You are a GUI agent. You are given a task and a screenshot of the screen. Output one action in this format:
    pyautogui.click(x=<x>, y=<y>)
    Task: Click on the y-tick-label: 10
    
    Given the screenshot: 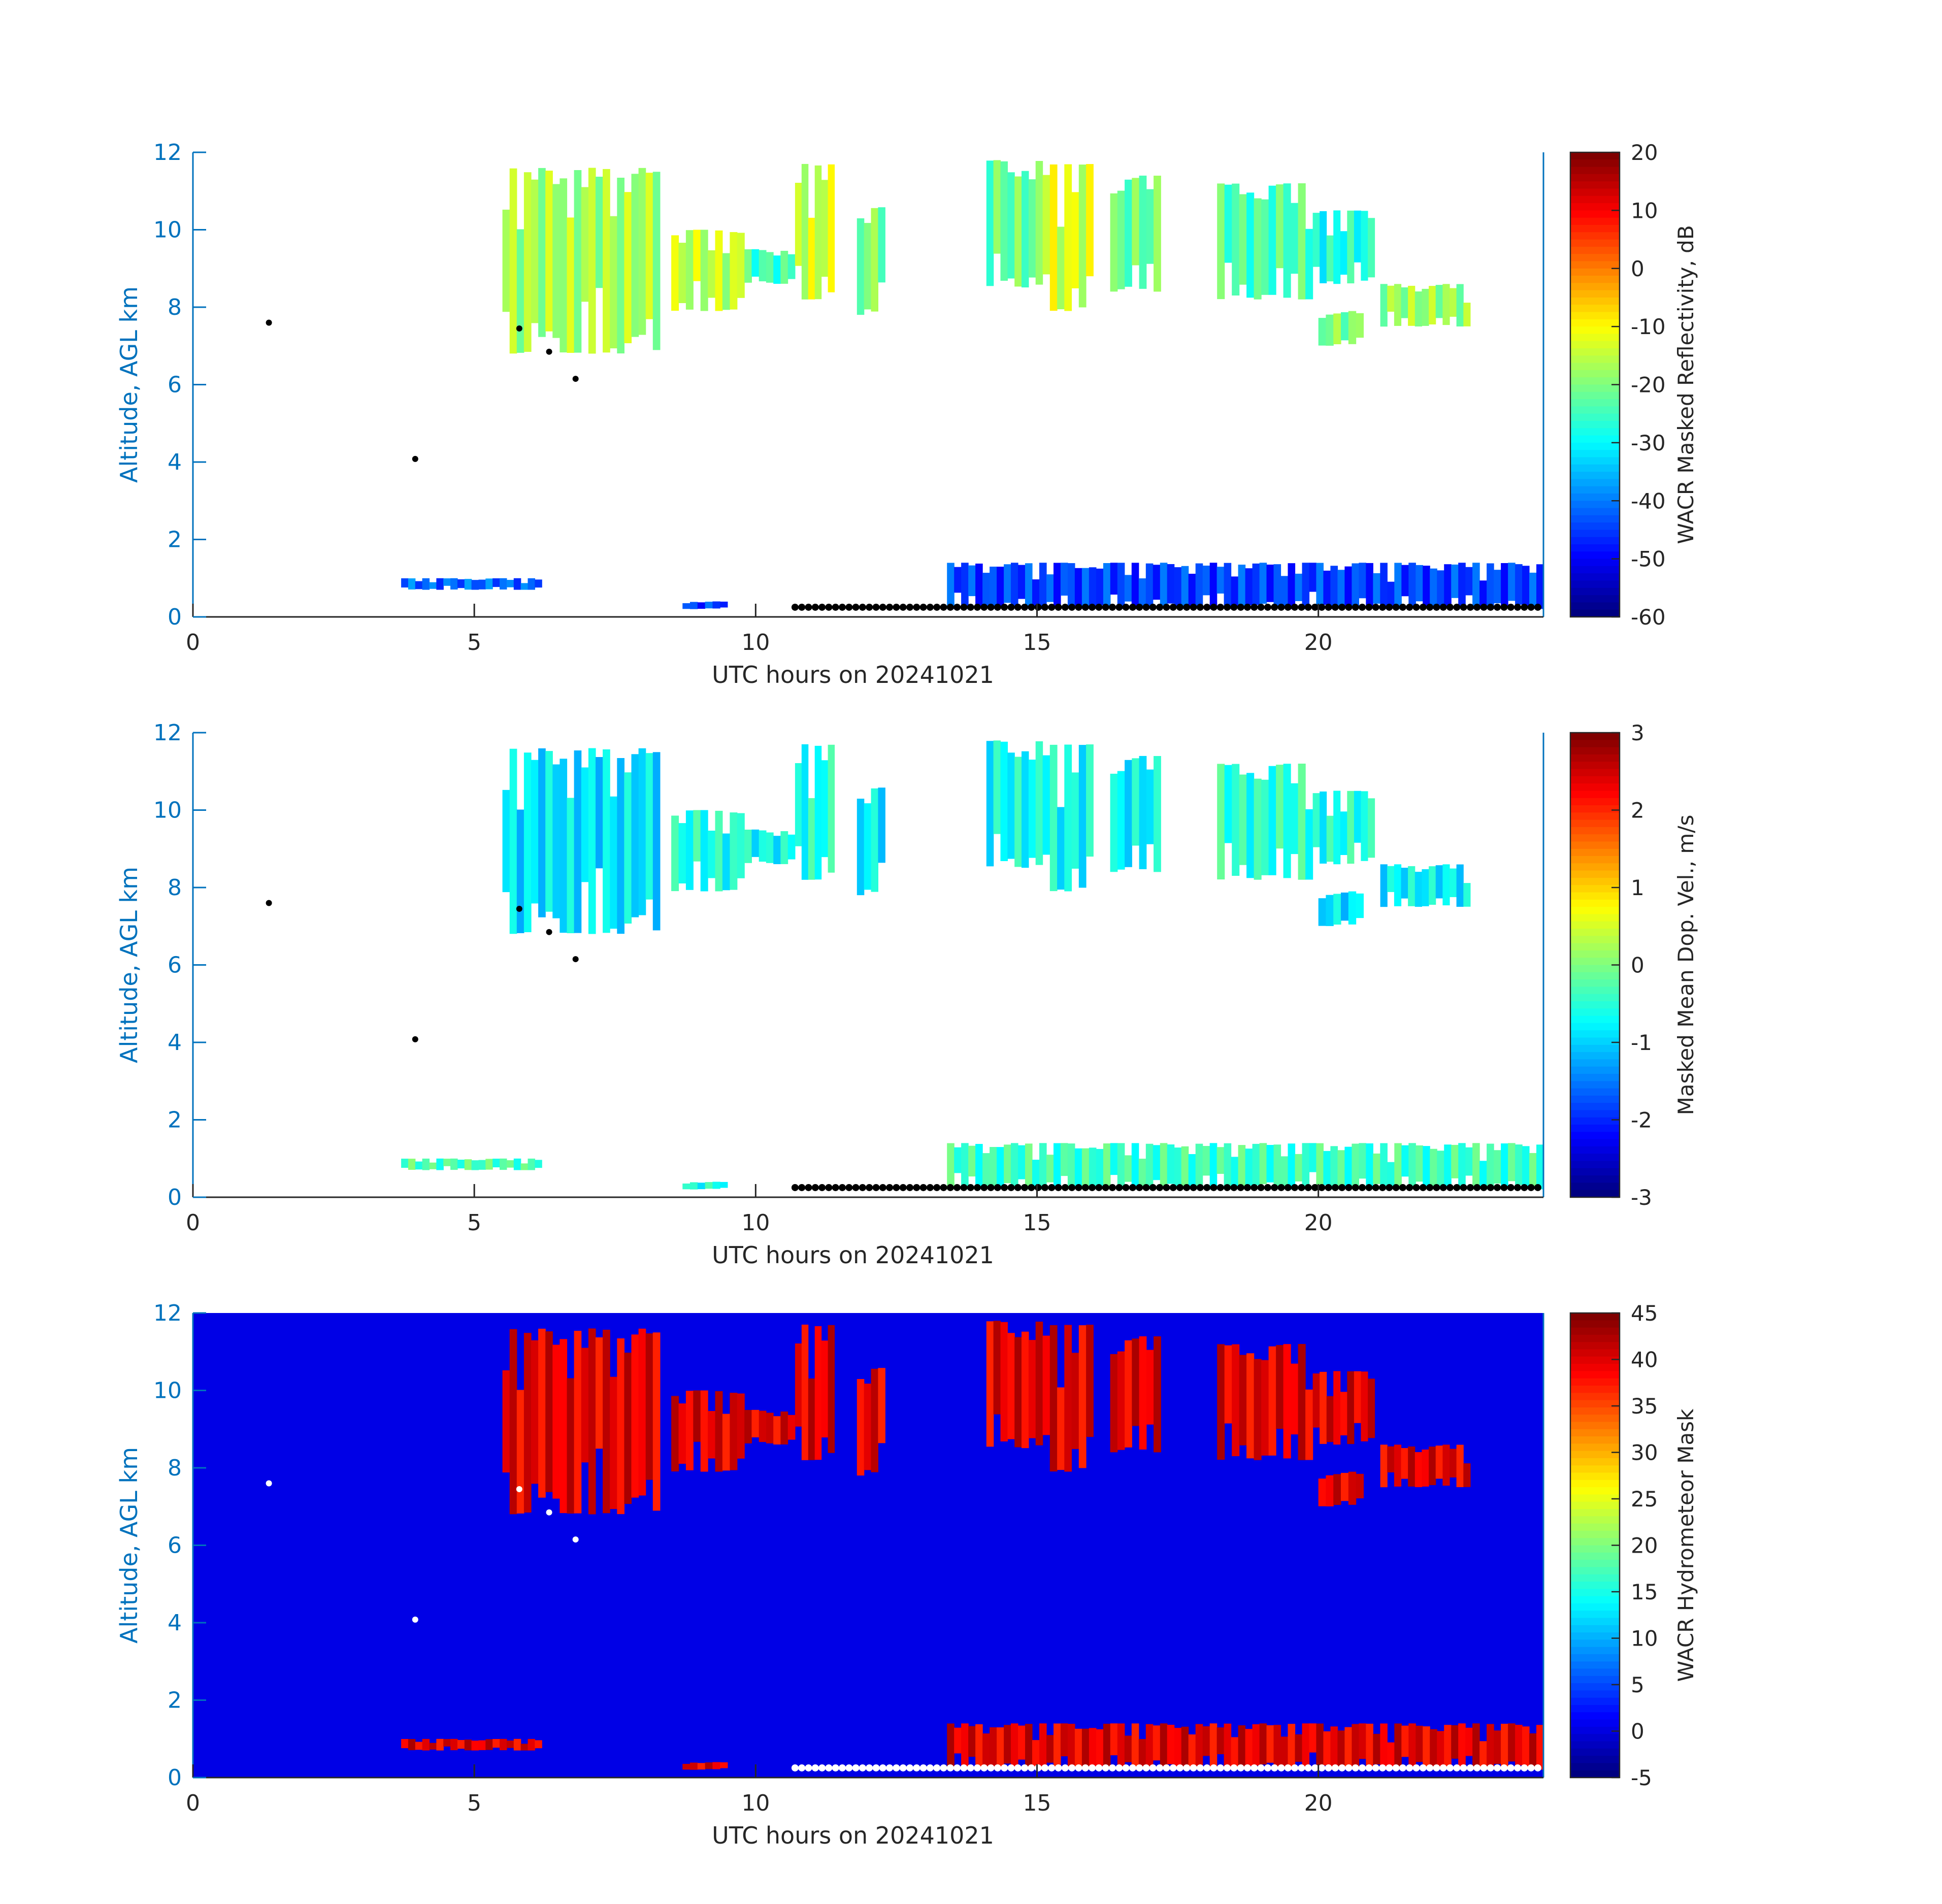 What is the action you would take?
    pyautogui.click(x=167, y=230)
    